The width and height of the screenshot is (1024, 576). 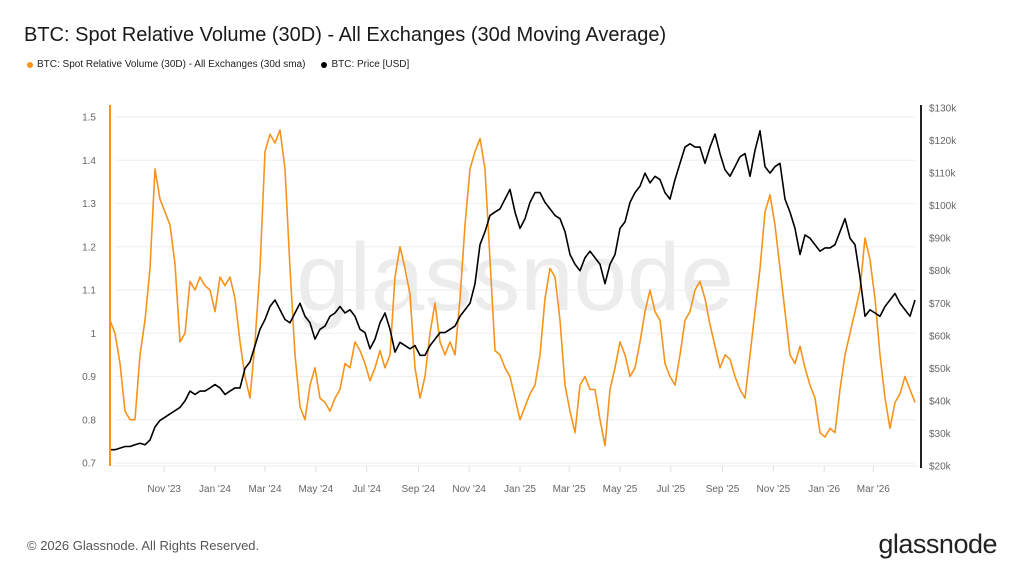 What do you see at coordinates (419, 489) in the screenshot?
I see `x-tick-label: Sep '24` at bounding box center [419, 489].